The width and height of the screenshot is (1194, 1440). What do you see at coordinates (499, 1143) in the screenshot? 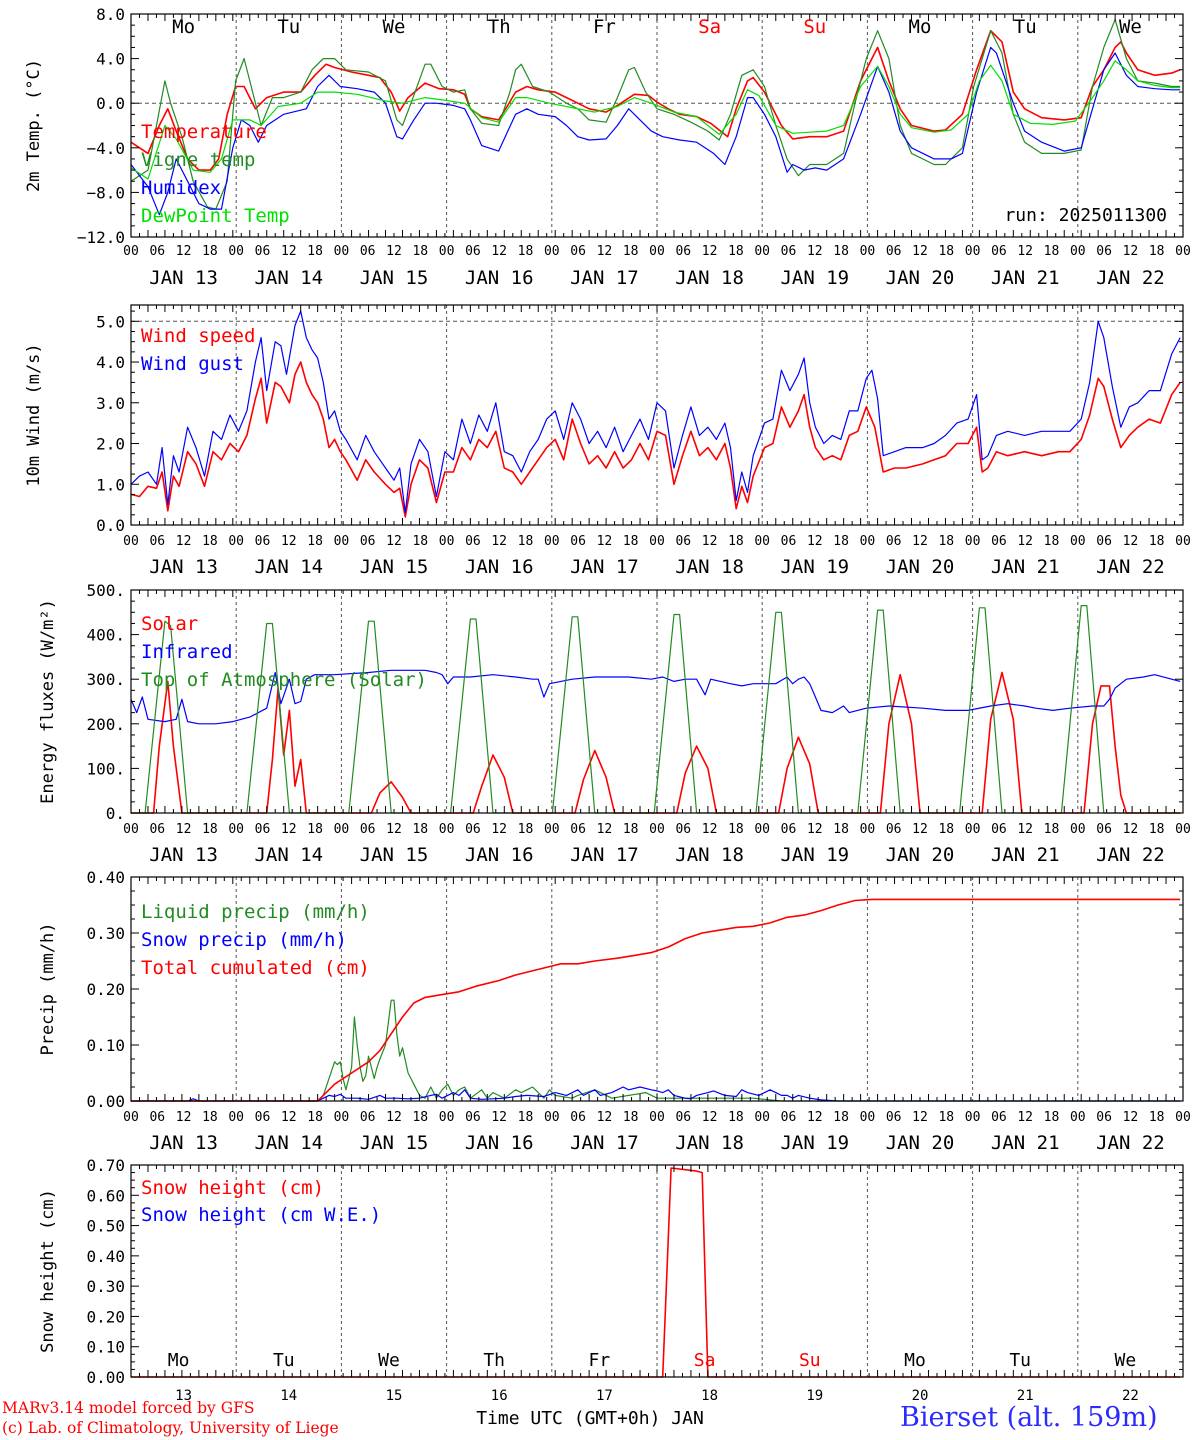
I see `date-label: JAN 16` at bounding box center [499, 1143].